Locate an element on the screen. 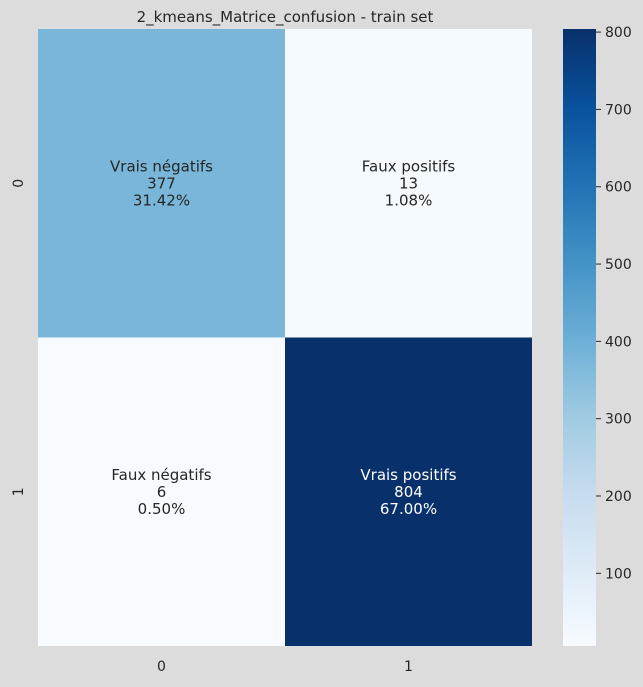 The height and width of the screenshot is (687, 643). cell-label-1-0: Faux négatifs is located at coordinates (161, 475).